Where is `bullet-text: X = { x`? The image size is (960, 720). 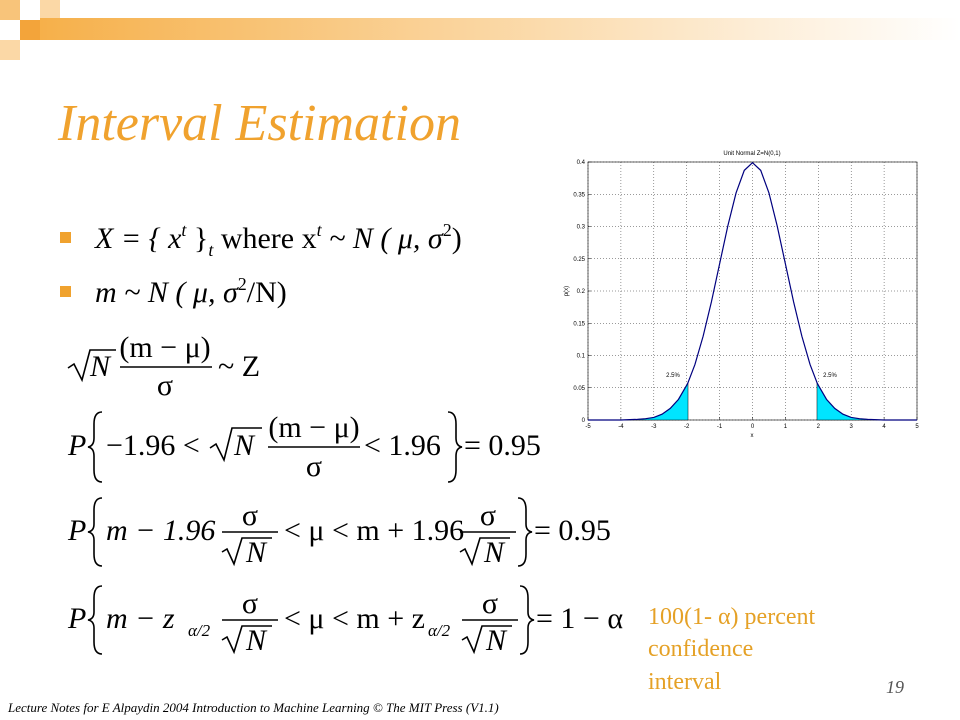
bullet-text: X = { x is located at coordinates (138, 238).